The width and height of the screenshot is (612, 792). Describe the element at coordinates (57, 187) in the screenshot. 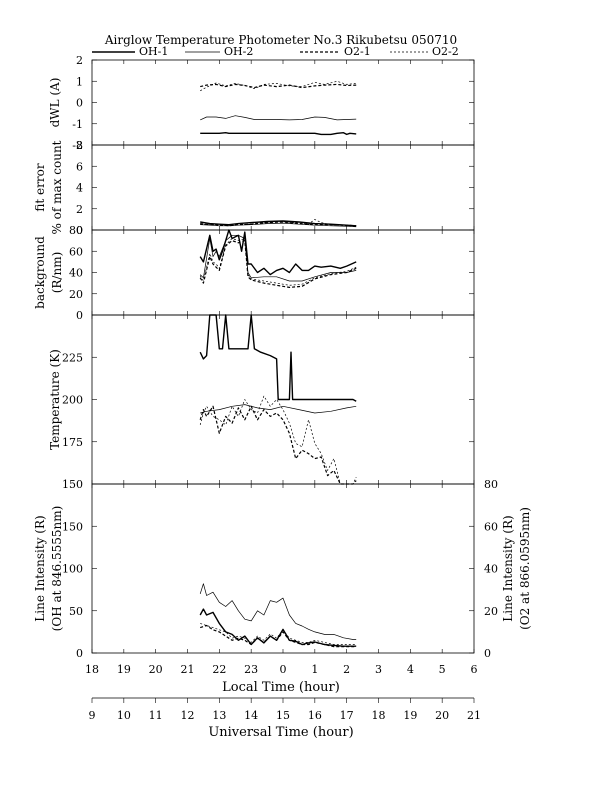

I see `y-axis-label-fit: % of max count` at that location.